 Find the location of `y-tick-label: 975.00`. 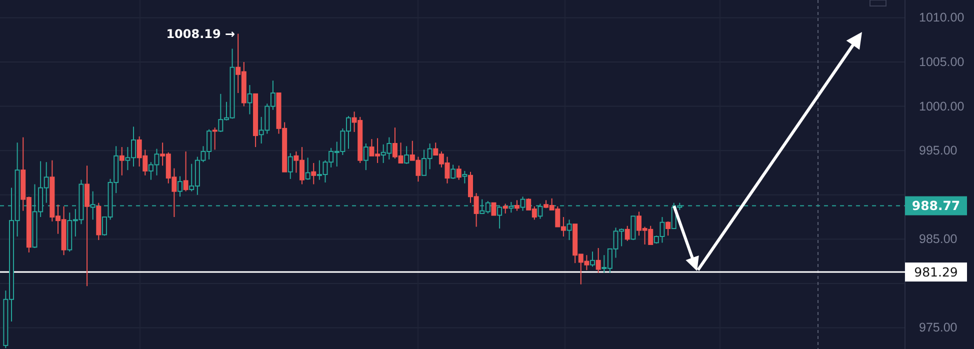

y-tick-label: 975.00 is located at coordinates (938, 327).